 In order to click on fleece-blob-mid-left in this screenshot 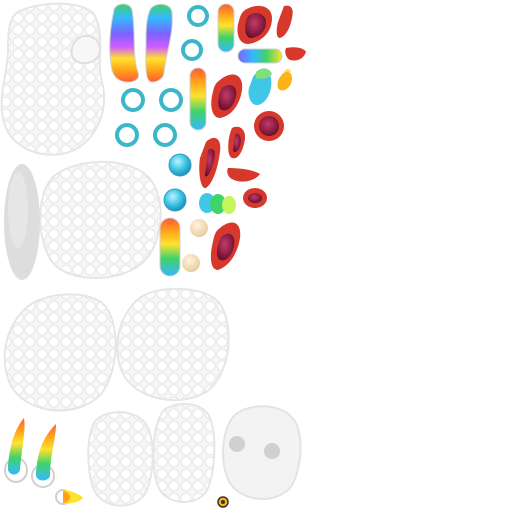, I will do `click(60, 352)`.